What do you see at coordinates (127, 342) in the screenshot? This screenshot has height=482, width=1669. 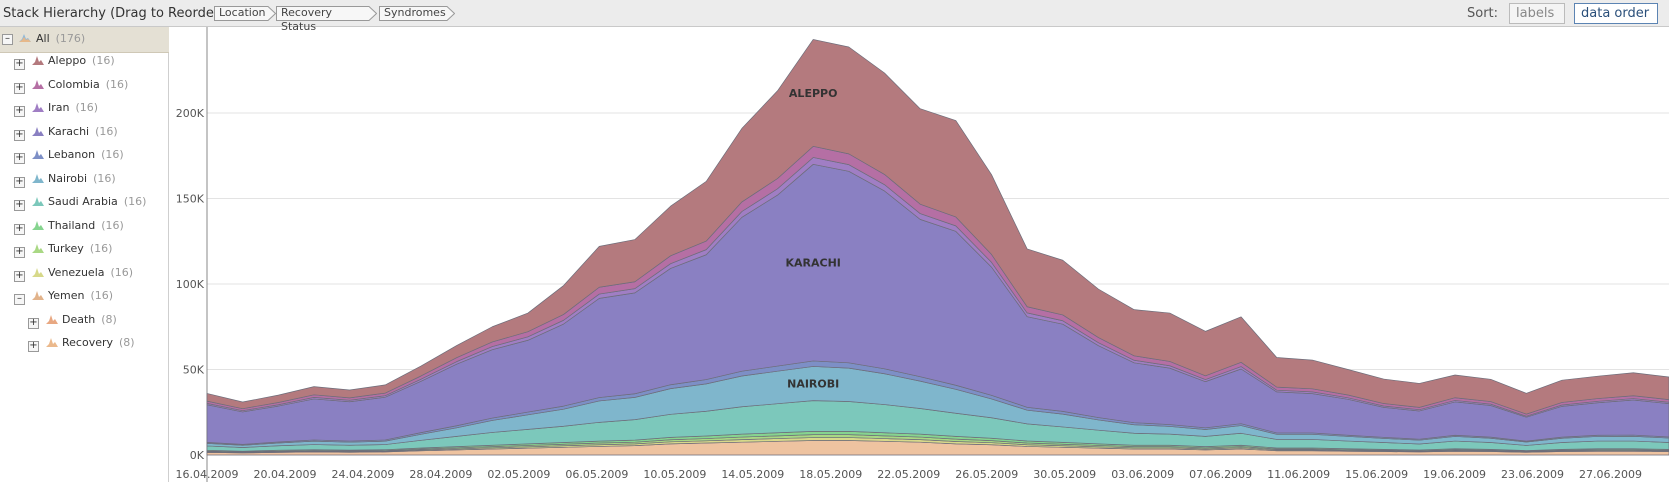 I see `tree-count: (8)` at bounding box center [127, 342].